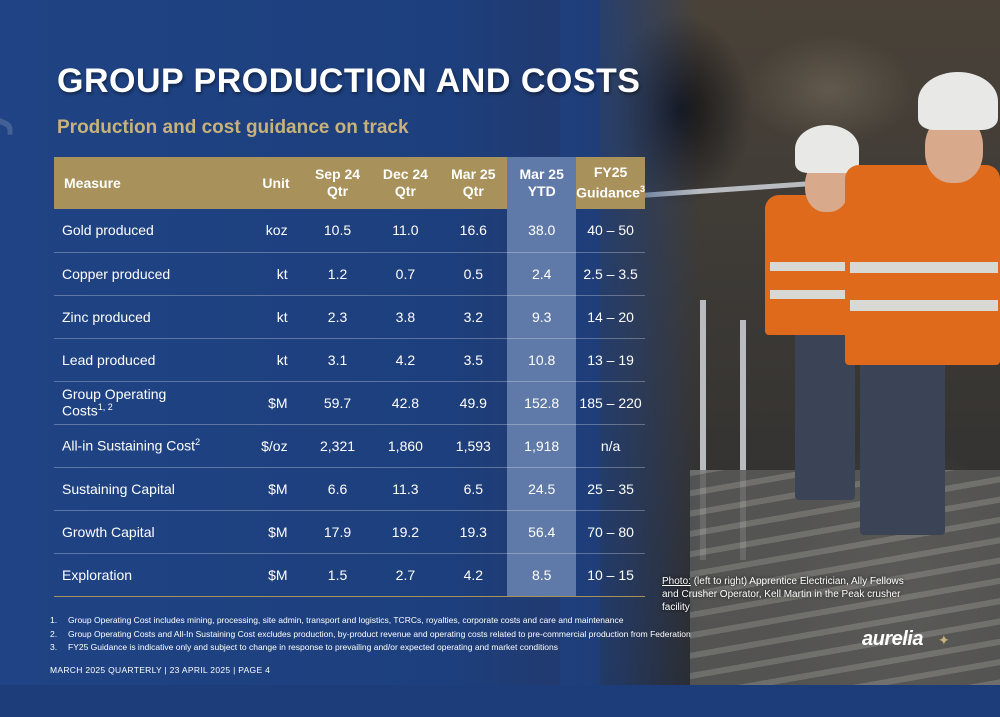  What do you see at coordinates (405, 402) in the screenshot?
I see `cell-dec24: 42.8` at bounding box center [405, 402].